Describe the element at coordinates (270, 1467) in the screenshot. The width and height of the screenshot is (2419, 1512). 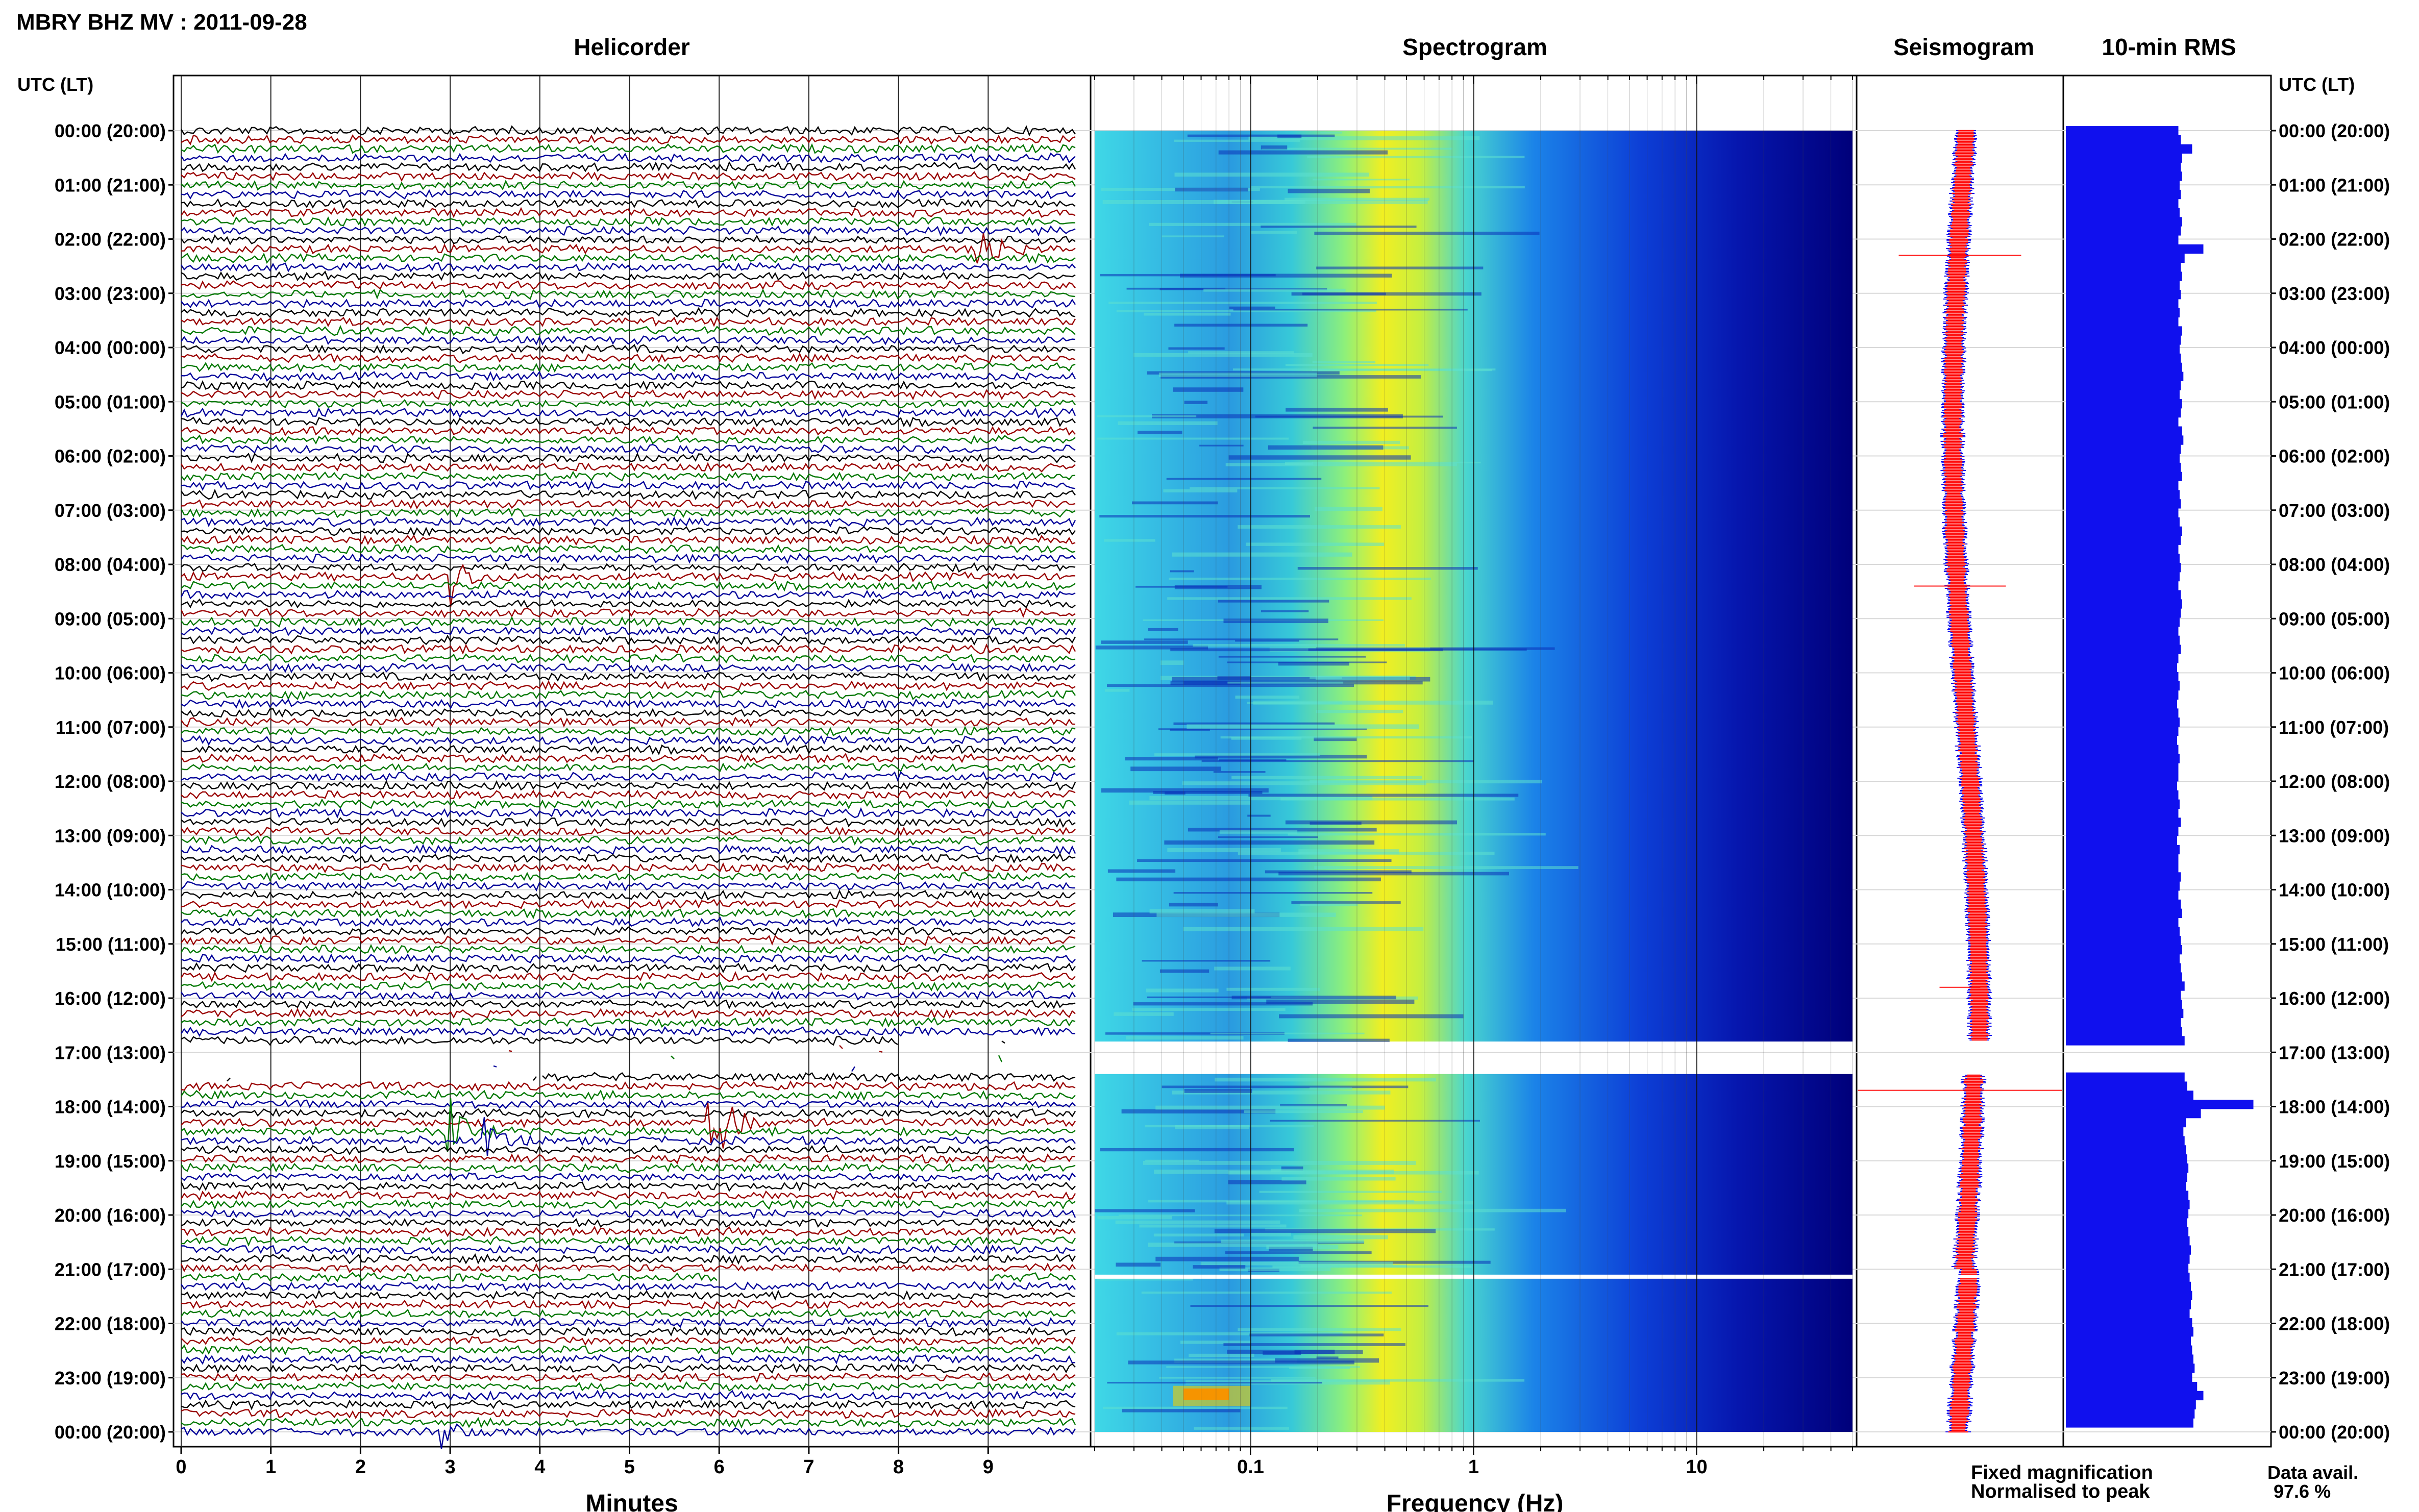
I see `minute-tick-label: 1` at that location.